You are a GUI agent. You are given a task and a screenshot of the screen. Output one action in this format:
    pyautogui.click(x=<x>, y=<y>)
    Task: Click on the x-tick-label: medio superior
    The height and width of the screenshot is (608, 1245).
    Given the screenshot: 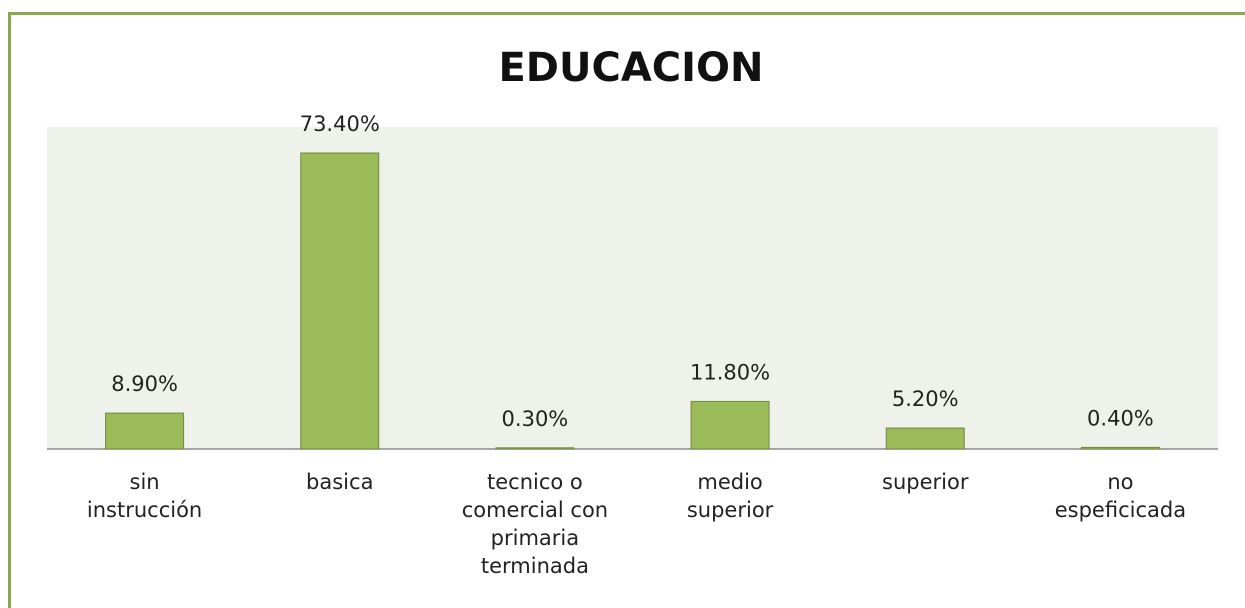 What is the action you would take?
    pyautogui.click(x=730, y=496)
    